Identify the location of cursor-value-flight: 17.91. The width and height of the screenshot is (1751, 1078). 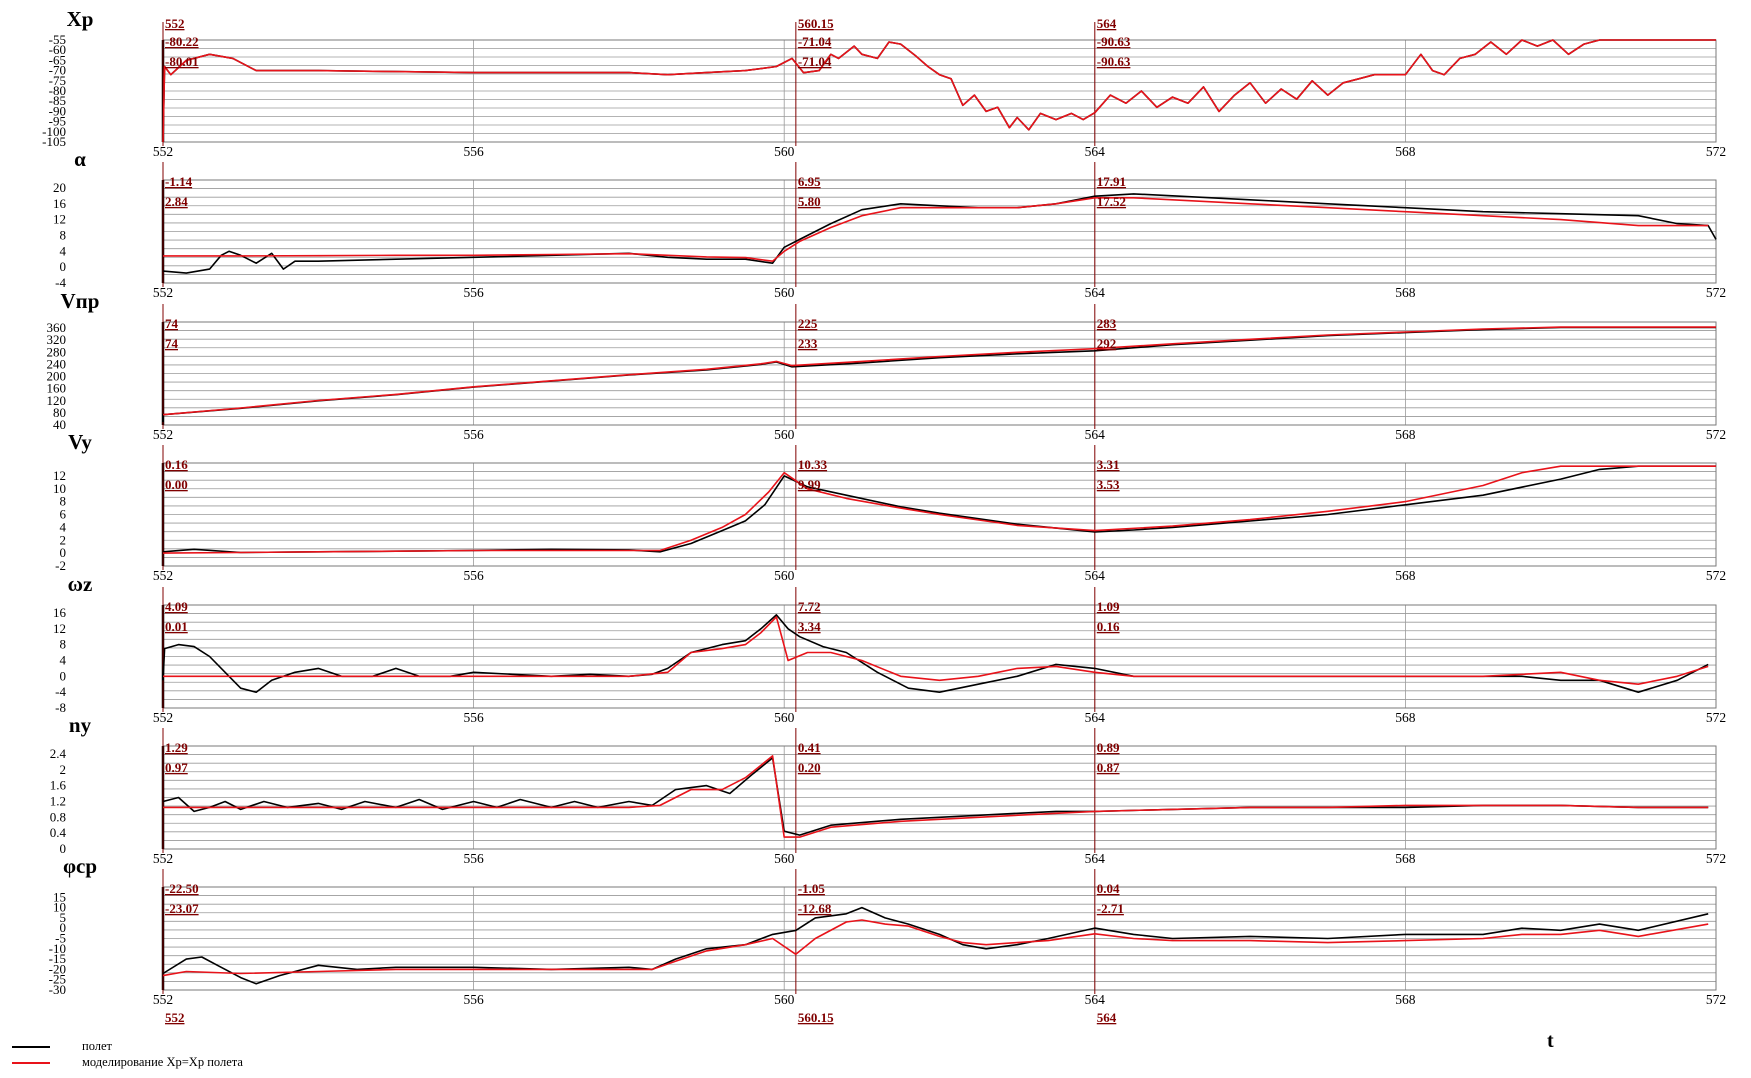
(1111, 181).